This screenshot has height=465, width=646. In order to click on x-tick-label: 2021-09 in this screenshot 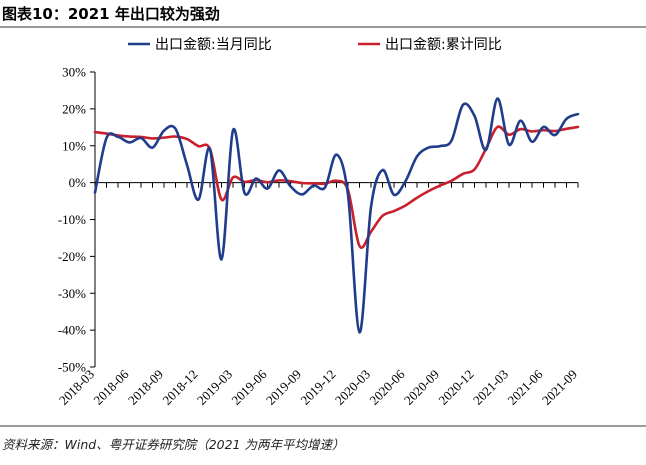, I will do `click(559, 387)`.